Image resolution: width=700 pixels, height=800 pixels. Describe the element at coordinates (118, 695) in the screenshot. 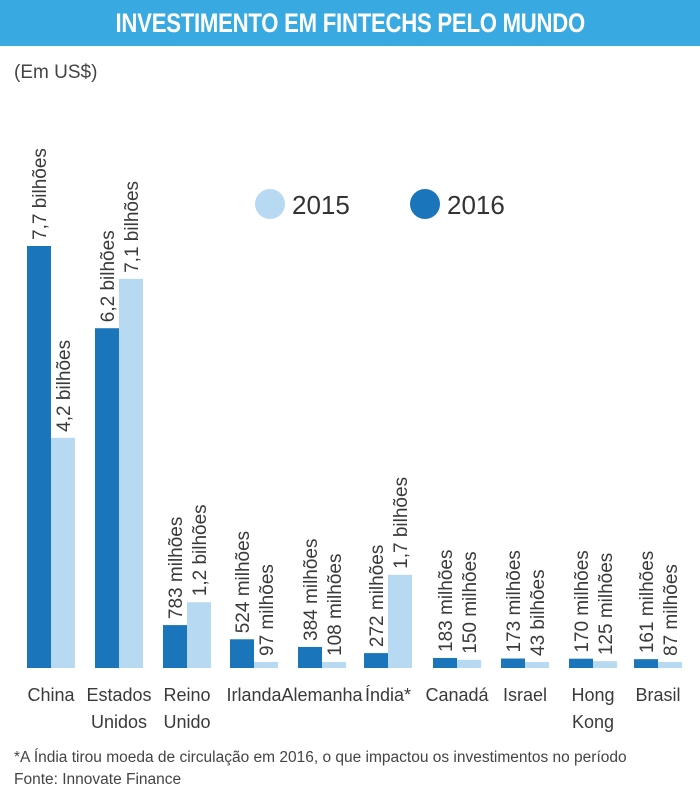

I see `category-label-1-0: Estados` at that location.